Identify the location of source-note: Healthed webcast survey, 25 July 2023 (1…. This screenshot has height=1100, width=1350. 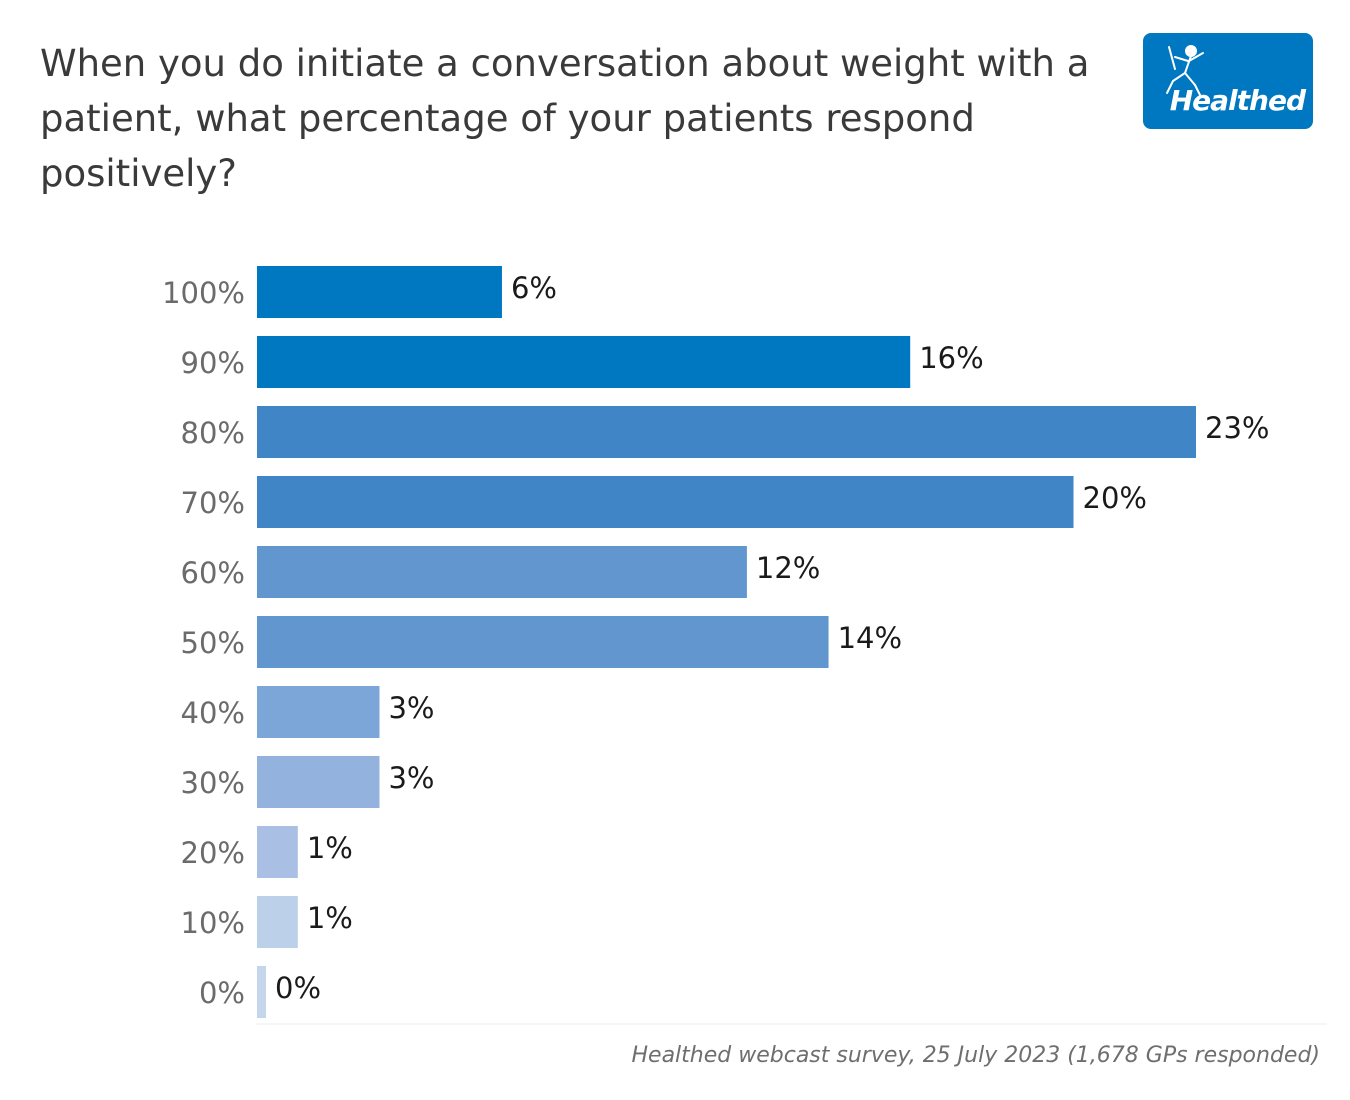
(976, 1055).